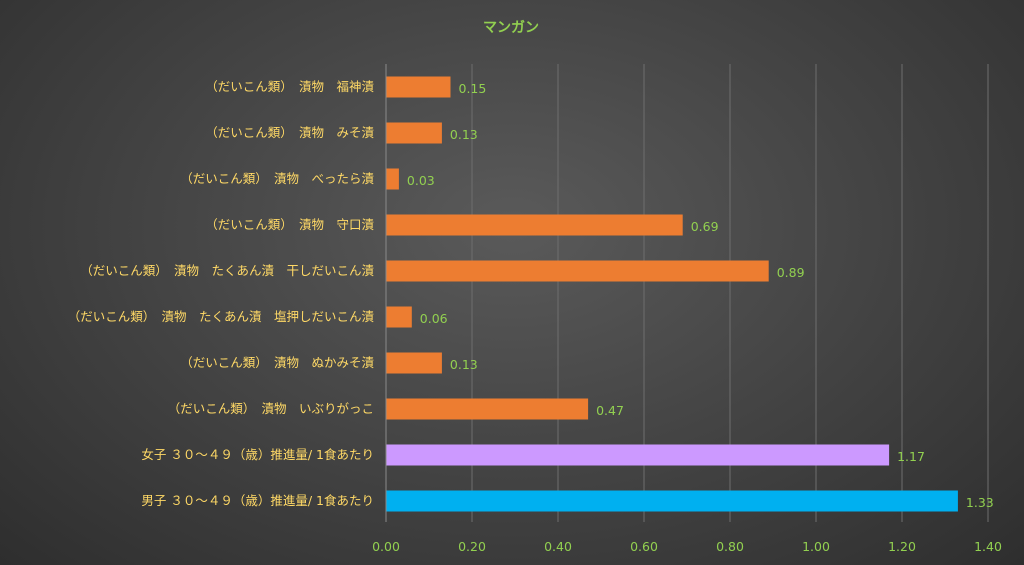 The height and width of the screenshot is (565, 1024). What do you see at coordinates (289, 224) in the screenshot?
I see `category-label: （だいこん類） 漬物 守口漬` at bounding box center [289, 224].